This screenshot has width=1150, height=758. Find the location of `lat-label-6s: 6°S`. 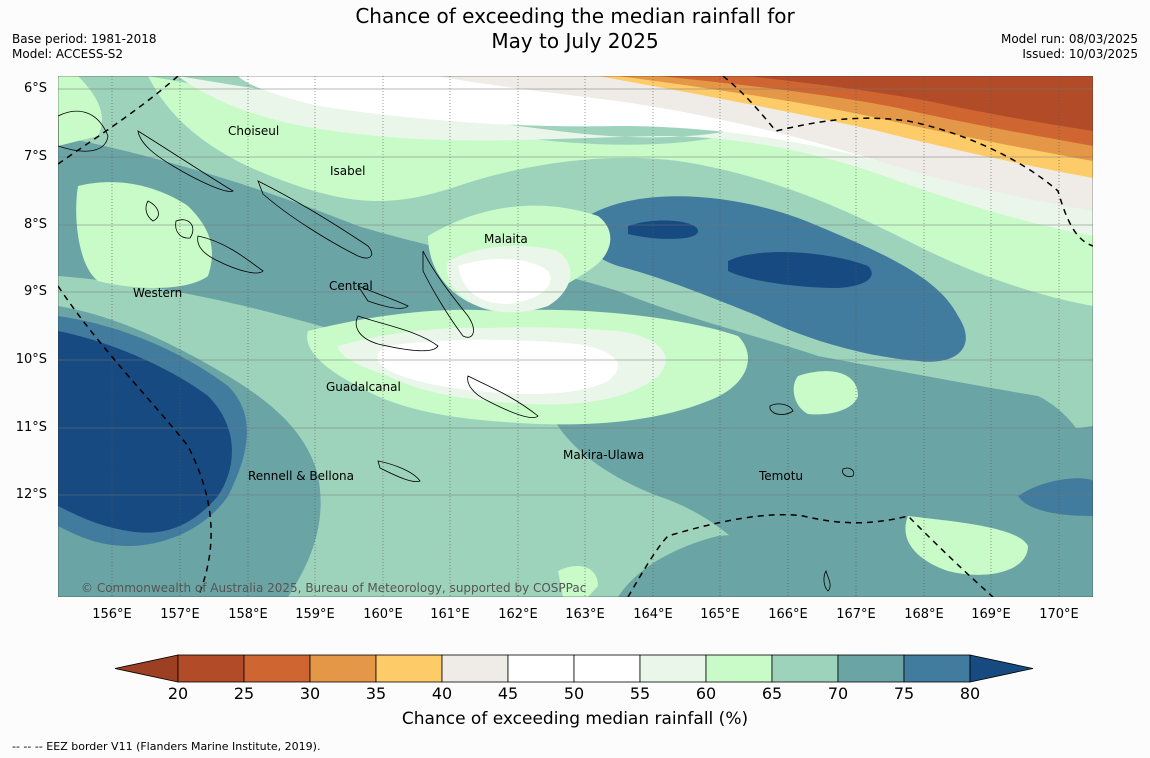

lat-label-6s: 6°S is located at coordinates (35, 88).